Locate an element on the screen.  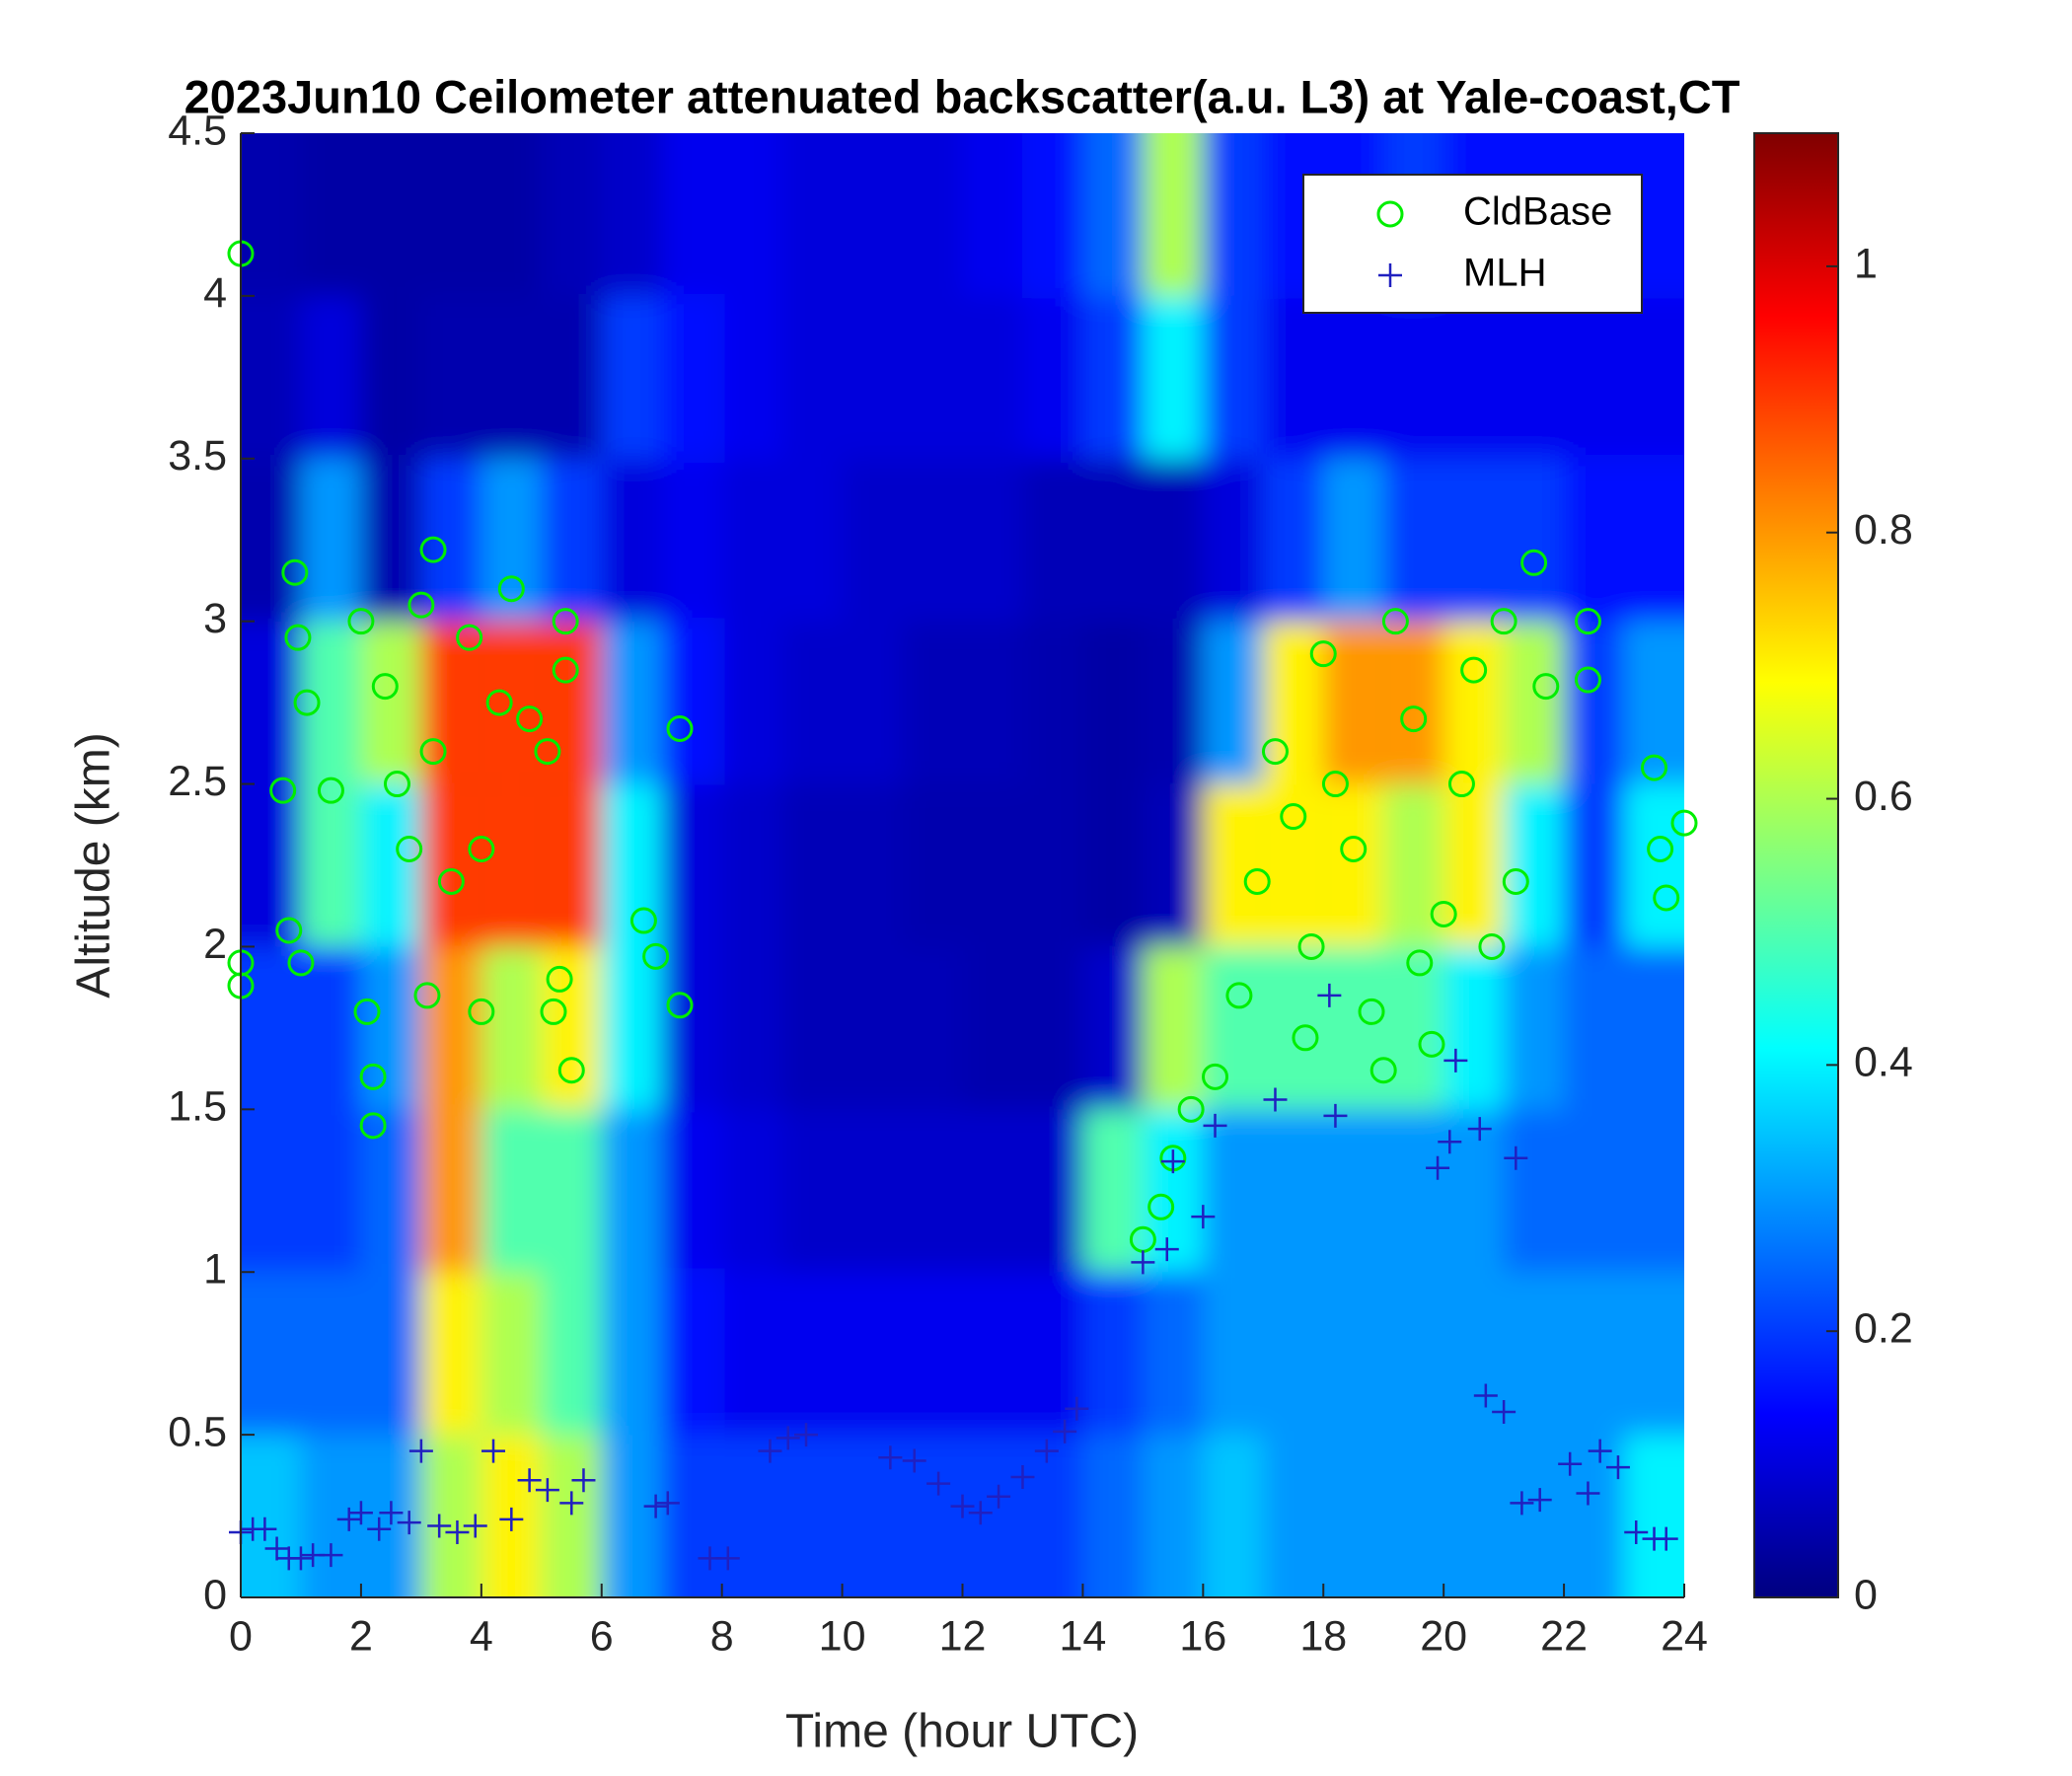
colorbar is located at coordinates (1796, 865).